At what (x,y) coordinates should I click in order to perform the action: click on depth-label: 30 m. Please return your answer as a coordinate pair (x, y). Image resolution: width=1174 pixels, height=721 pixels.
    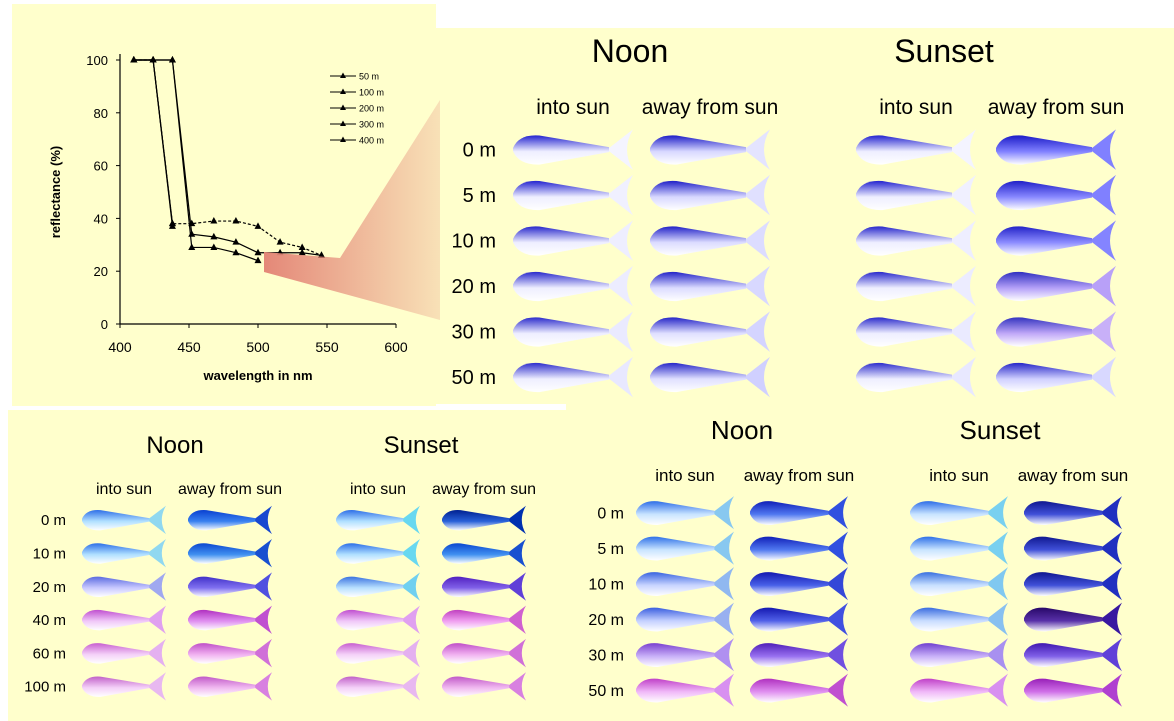
    Looking at the image, I should click on (474, 333).